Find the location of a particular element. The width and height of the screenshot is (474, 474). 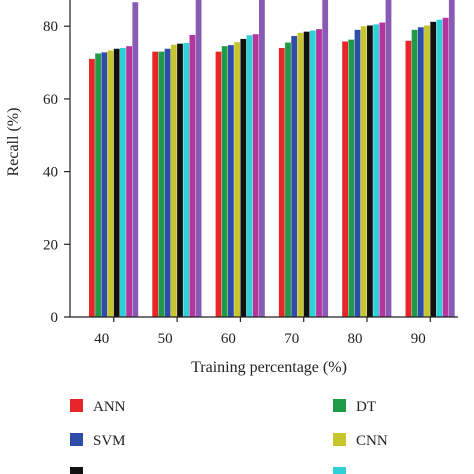

bar-50-s7 is located at coordinates (198, 158).